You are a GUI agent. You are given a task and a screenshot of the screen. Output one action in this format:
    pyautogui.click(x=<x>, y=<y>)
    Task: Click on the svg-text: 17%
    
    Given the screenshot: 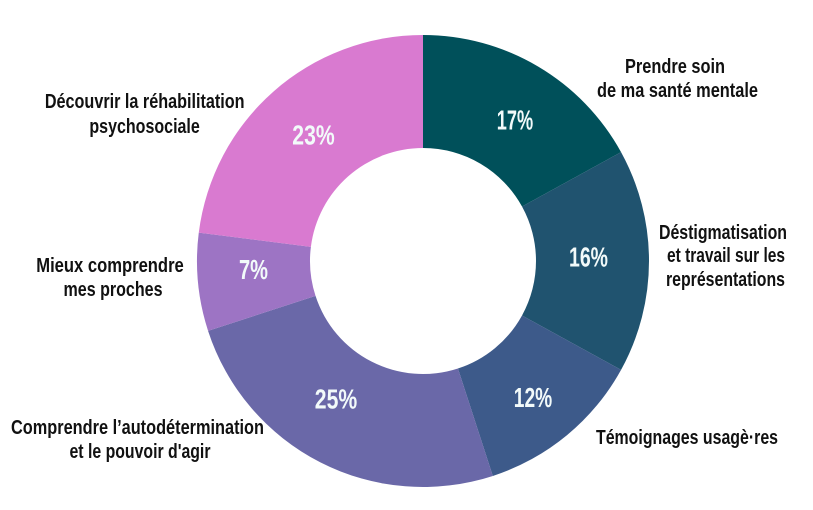 What is the action you would take?
    pyautogui.click(x=515, y=120)
    